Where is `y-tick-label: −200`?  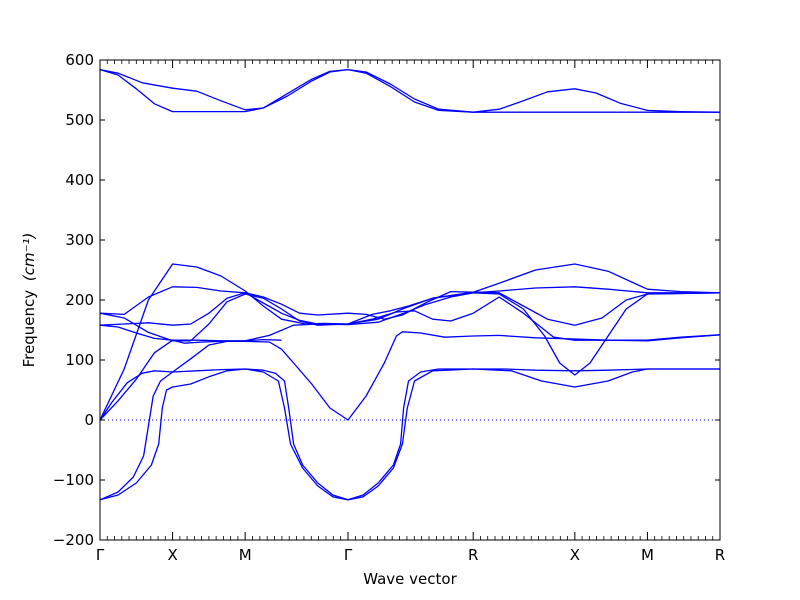 y-tick-label: −200 is located at coordinates (73, 540).